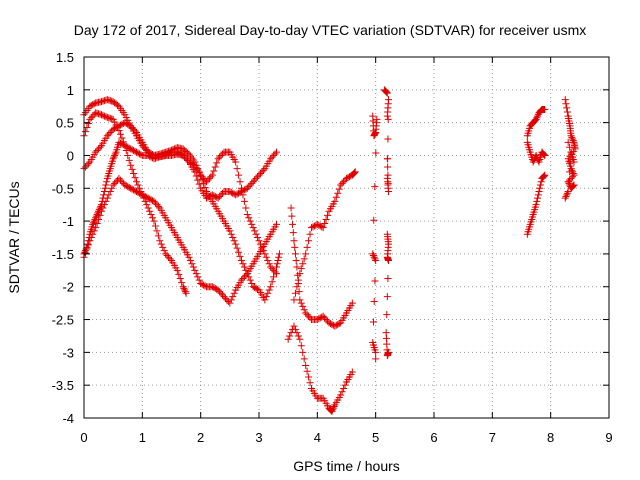 The height and width of the screenshot is (480, 640). Describe the element at coordinates (346, 466) in the screenshot. I see `x-axis-label: GPS time / hours` at that location.